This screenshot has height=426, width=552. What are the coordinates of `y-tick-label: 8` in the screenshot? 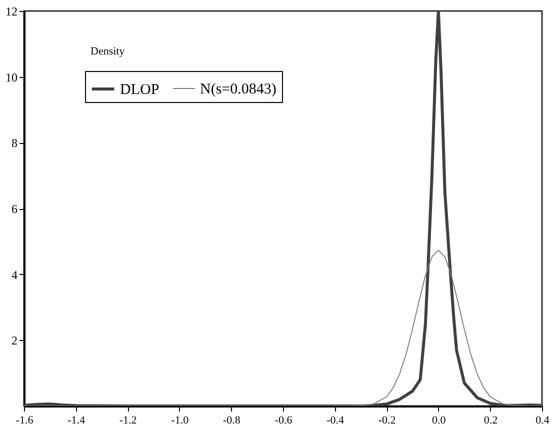 It's located at (15, 143).